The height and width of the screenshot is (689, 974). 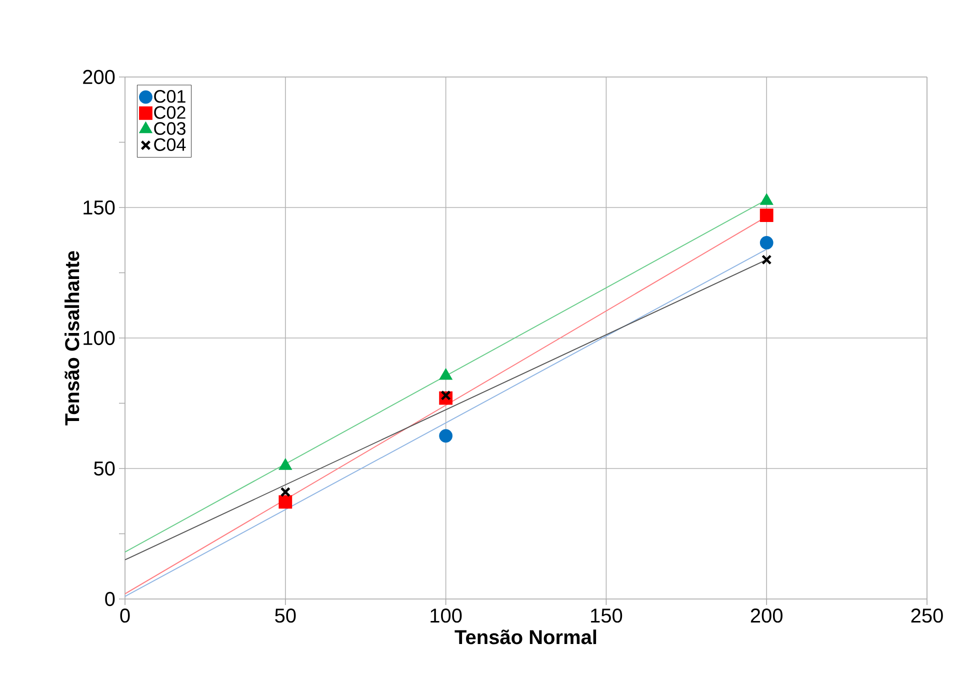 I want to click on y-tick-label: 200, so click(x=99, y=77).